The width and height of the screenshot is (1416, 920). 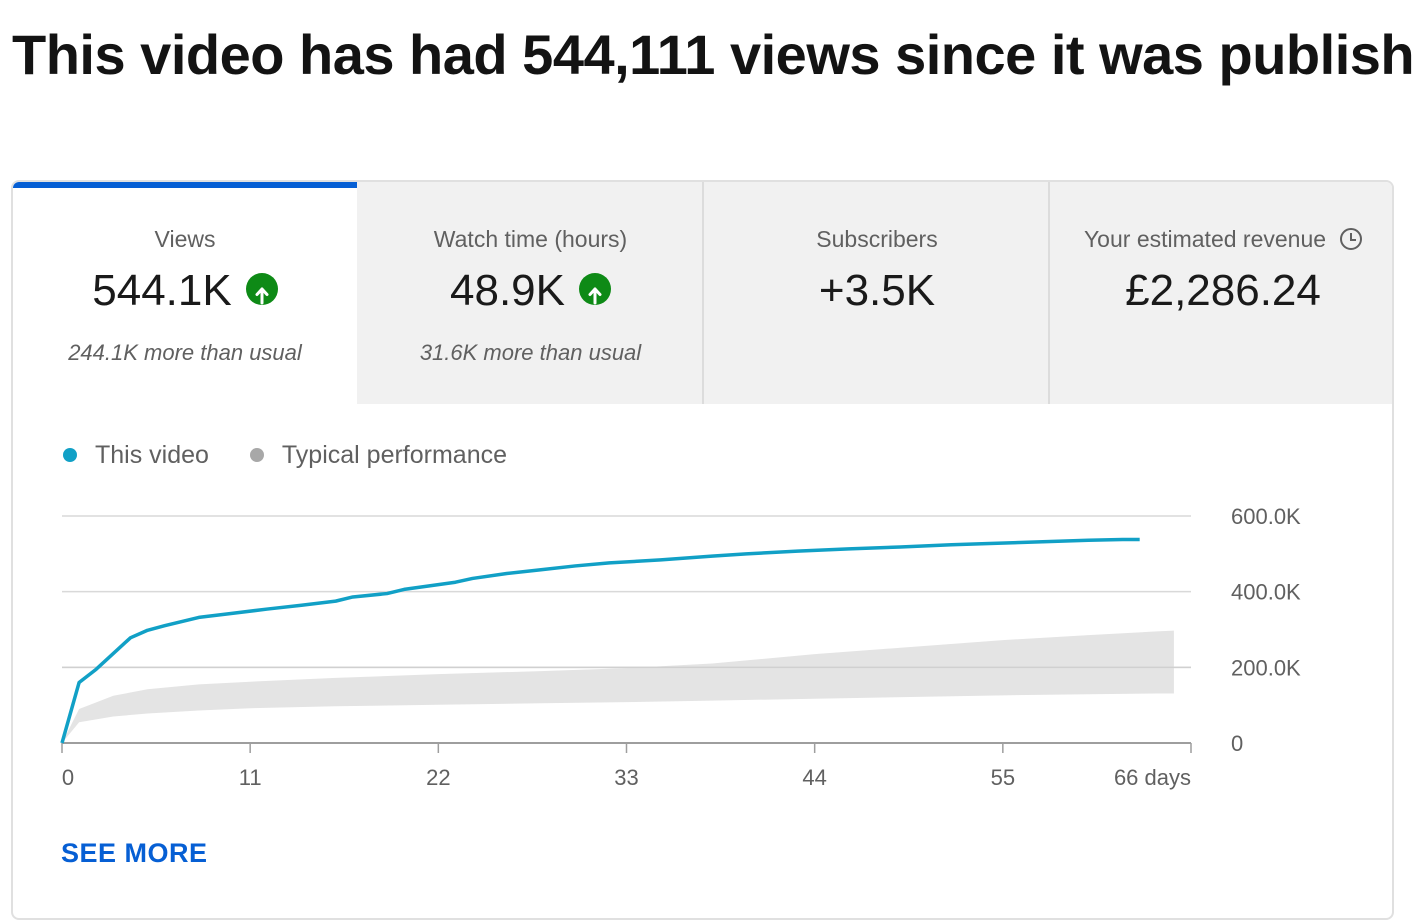 What do you see at coordinates (1205, 239) in the screenshot?
I see `tab-title: Your estimated revenue` at bounding box center [1205, 239].